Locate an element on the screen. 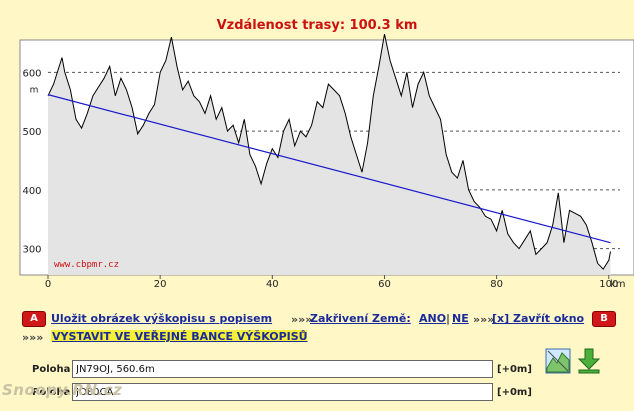 Image resolution: width=634 pixels, height=411 pixels. save-image-link: Uložit obrázek výškopisu s popisem is located at coordinates (162, 318).